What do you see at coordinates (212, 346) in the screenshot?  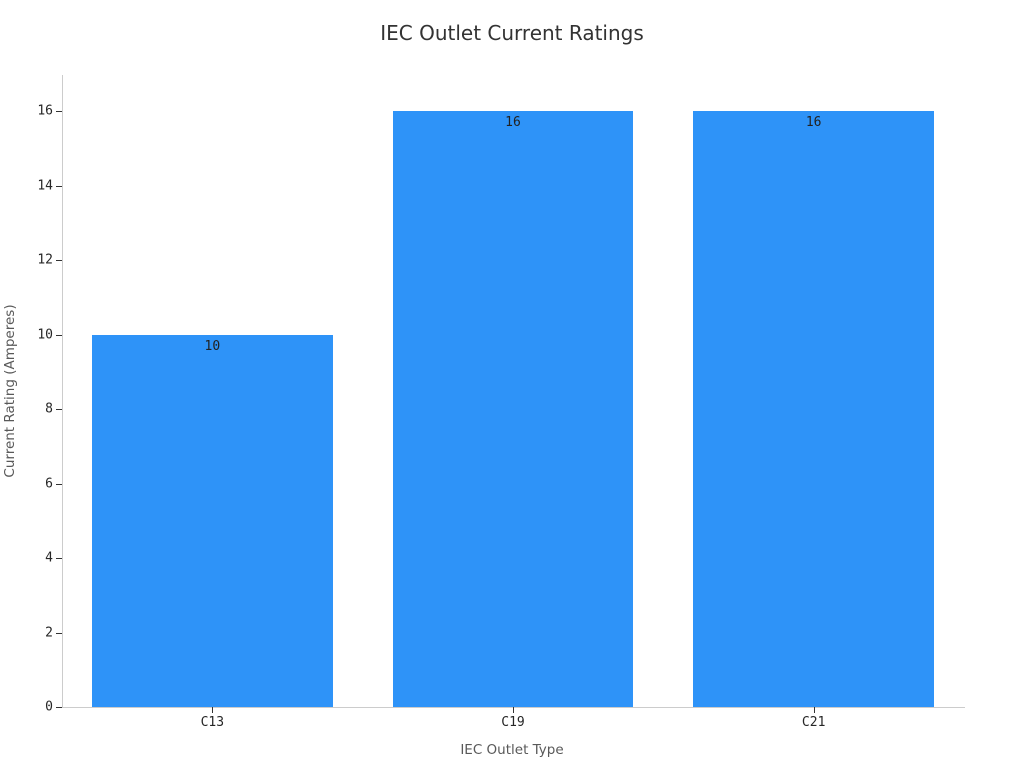 I see `bar-value-label: 10` at bounding box center [212, 346].